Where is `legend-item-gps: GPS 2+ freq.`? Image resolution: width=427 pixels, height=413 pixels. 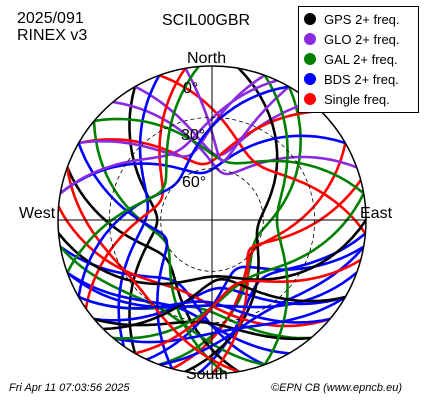 legend-item-gps: GPS 2+ freq. is located at coordinates (359, 19).